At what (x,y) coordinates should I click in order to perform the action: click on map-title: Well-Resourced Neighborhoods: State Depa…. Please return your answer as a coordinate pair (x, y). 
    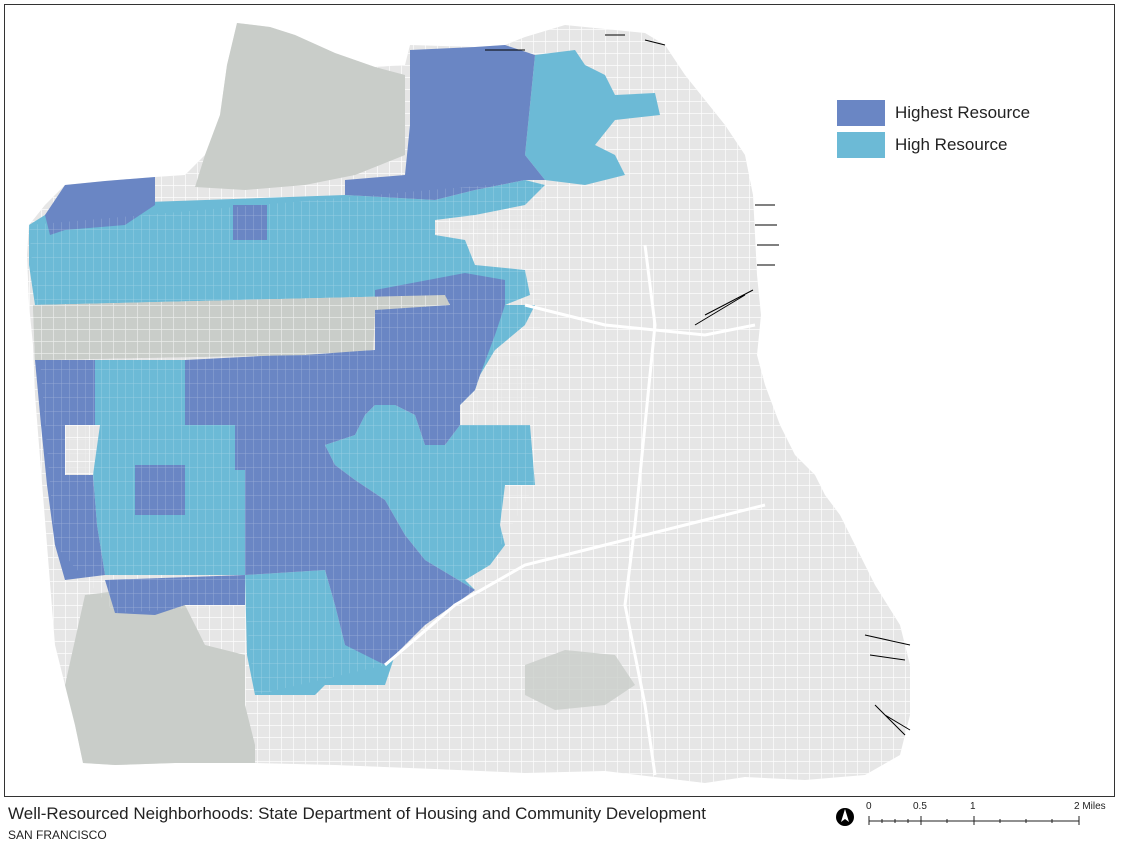
    Looking at the image, I should click on (357, 813).